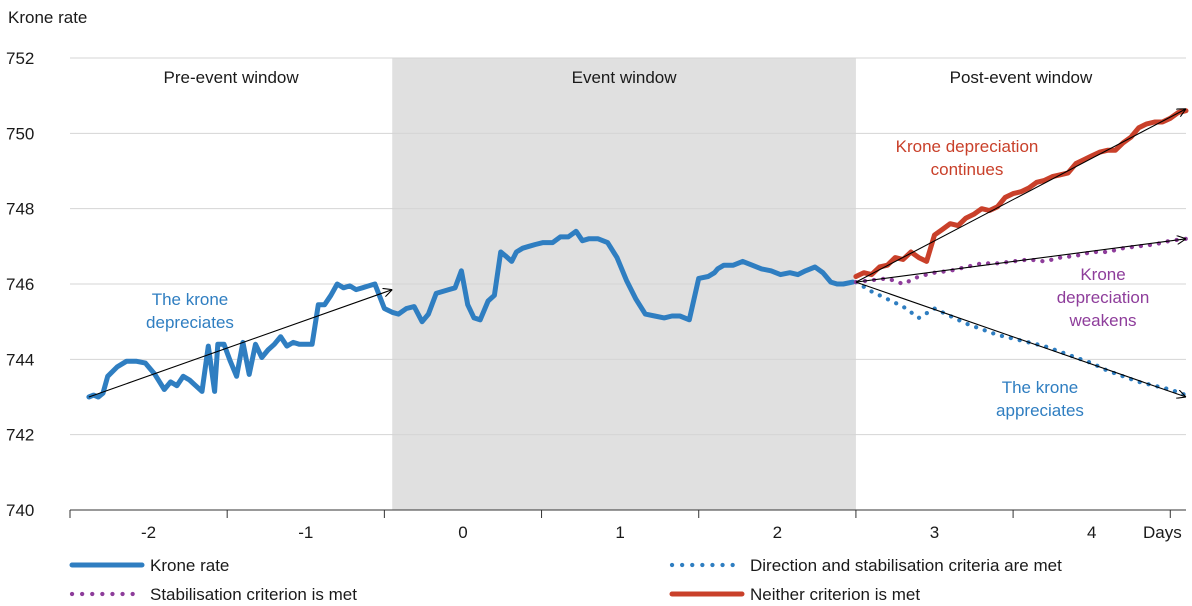 The height and width of the screenshot is (606, 1192). Describe the element at coordinates (20, 284) in the screenshot. I see `y-tick-label: 746` at that location.